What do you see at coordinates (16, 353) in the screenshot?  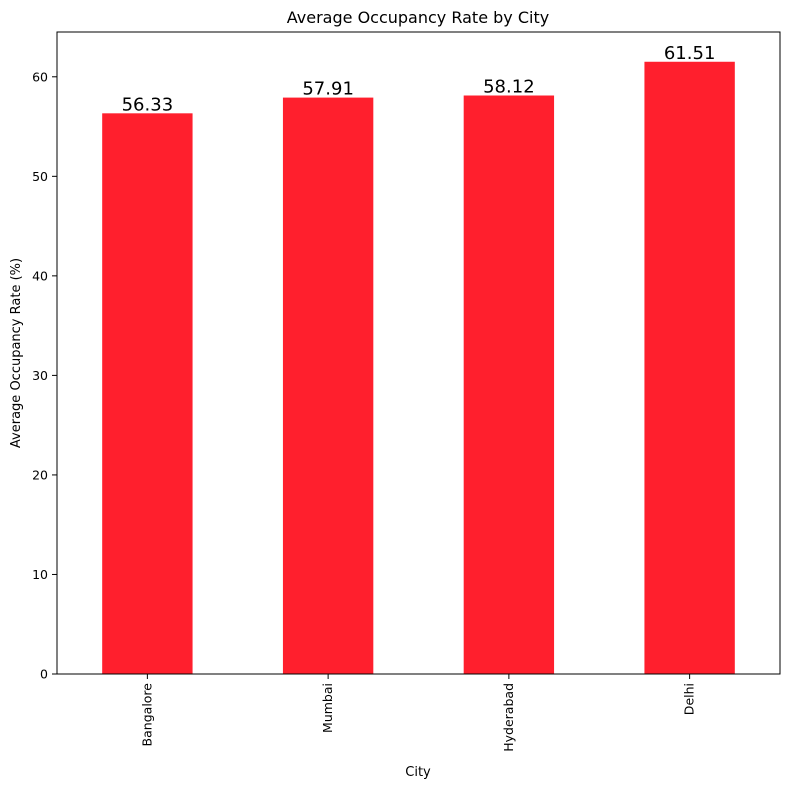 I see `y-axis-label: Average Occupancy Rate (%)` at bounding box center [16, 353].